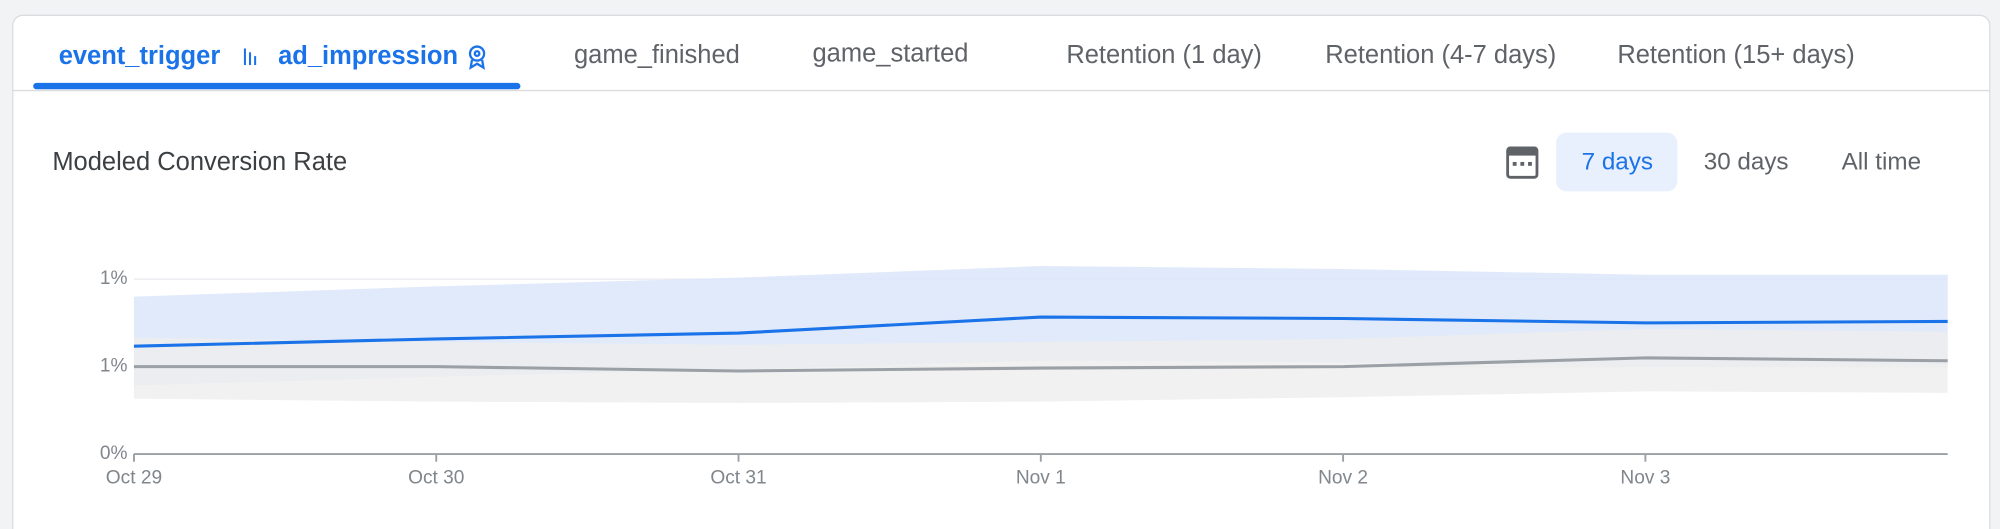  What do you see at coordinates (1343, 477) in the screenshot?
I see `x-tick-label: Nov 2` at bounding box center [1343, 477].